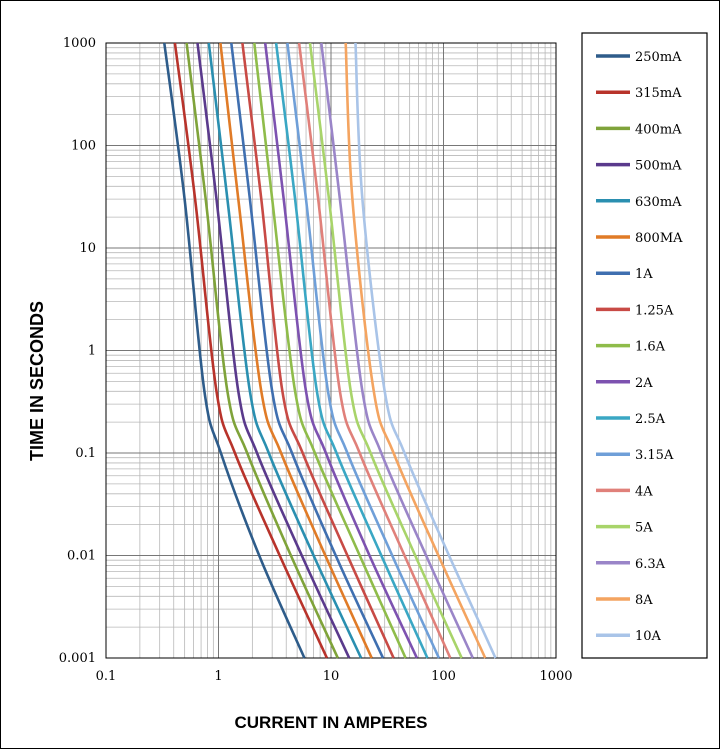  What do you see at coordinates (658, 57) in the screenshot?
I see `legend-label: 250mA` at bounding box center [658, 57].